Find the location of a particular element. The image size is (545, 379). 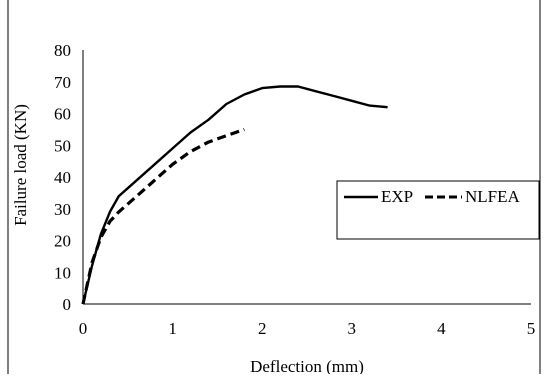

x-tick-label: 2 is located at coordinates (262, 328).